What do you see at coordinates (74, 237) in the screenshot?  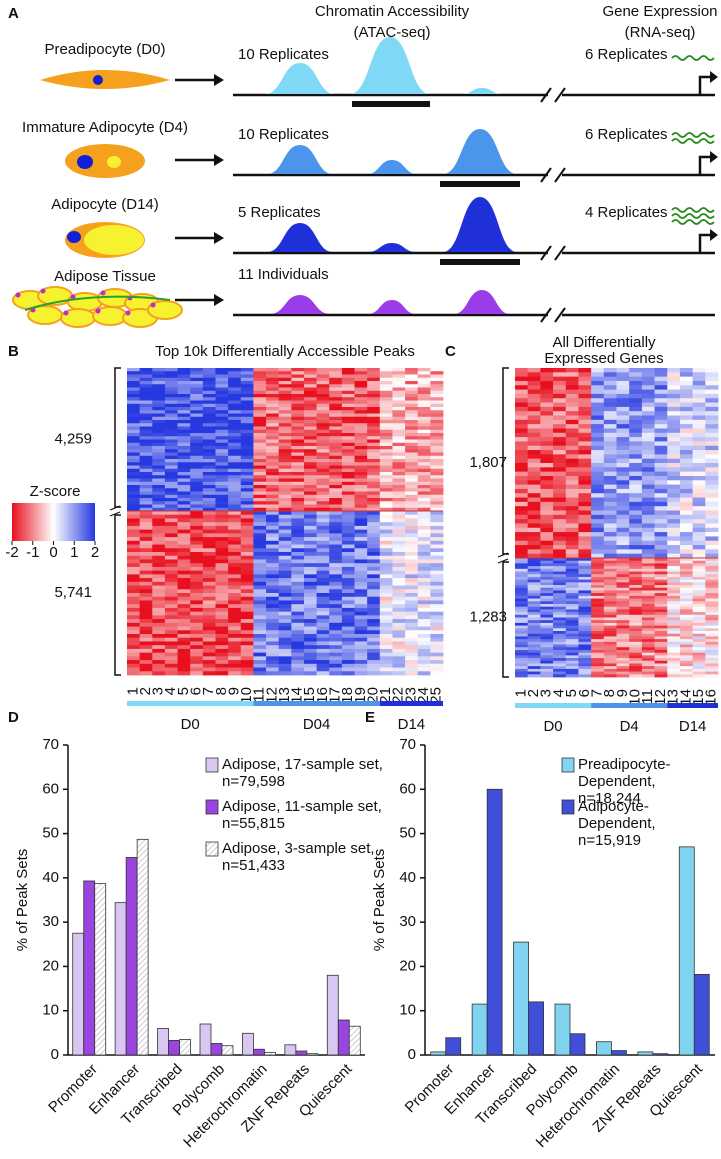 I see `nucleus` at bounding box center [74, 237].